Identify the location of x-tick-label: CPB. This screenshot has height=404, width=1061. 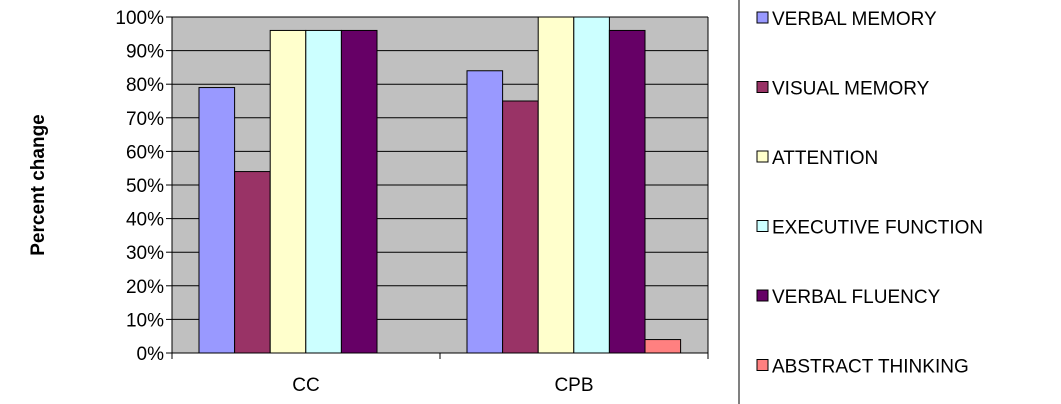
(573, 385).